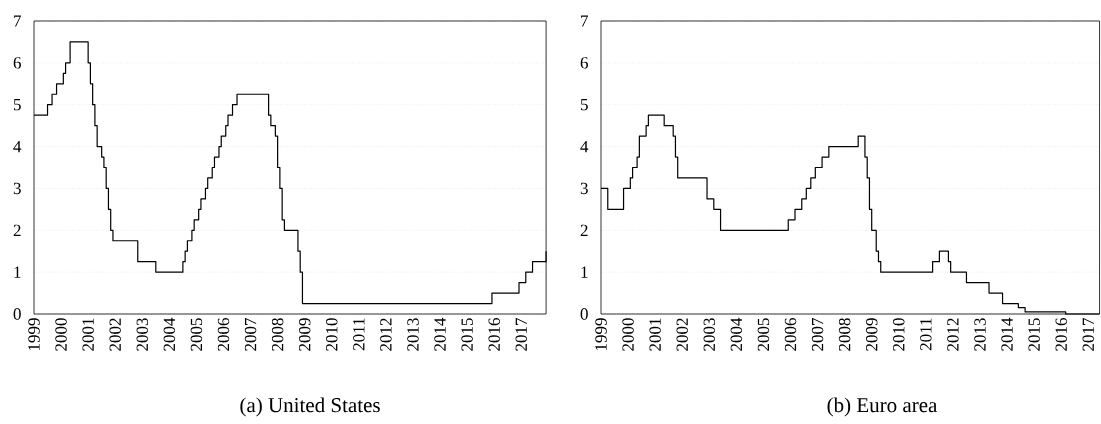  I want to click on text: (b) Euro area, so click(882, 407).